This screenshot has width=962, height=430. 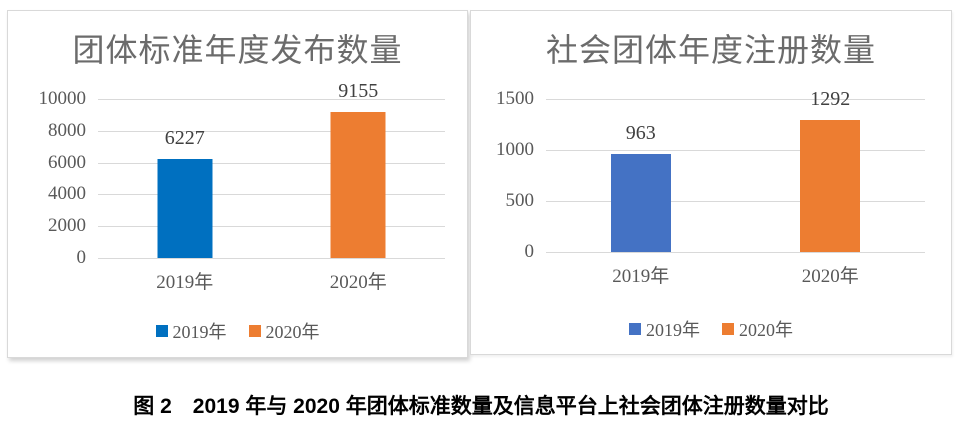 I want to click on bar-value-label: 9155, so click(x=358, y=91).